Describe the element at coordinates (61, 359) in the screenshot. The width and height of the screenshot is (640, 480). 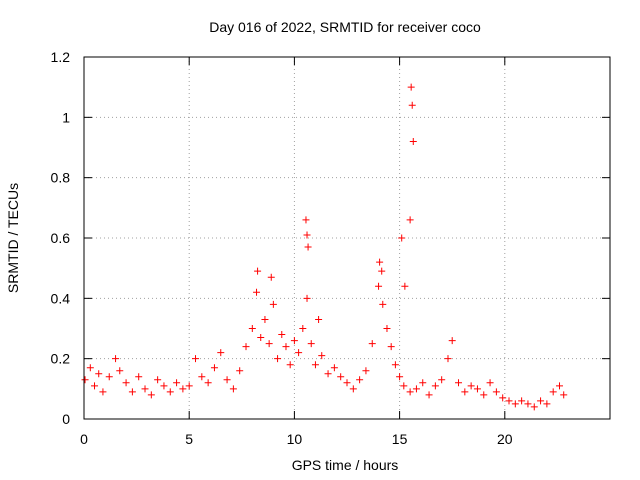
I see `y-tick-label: 0.2` at that location.